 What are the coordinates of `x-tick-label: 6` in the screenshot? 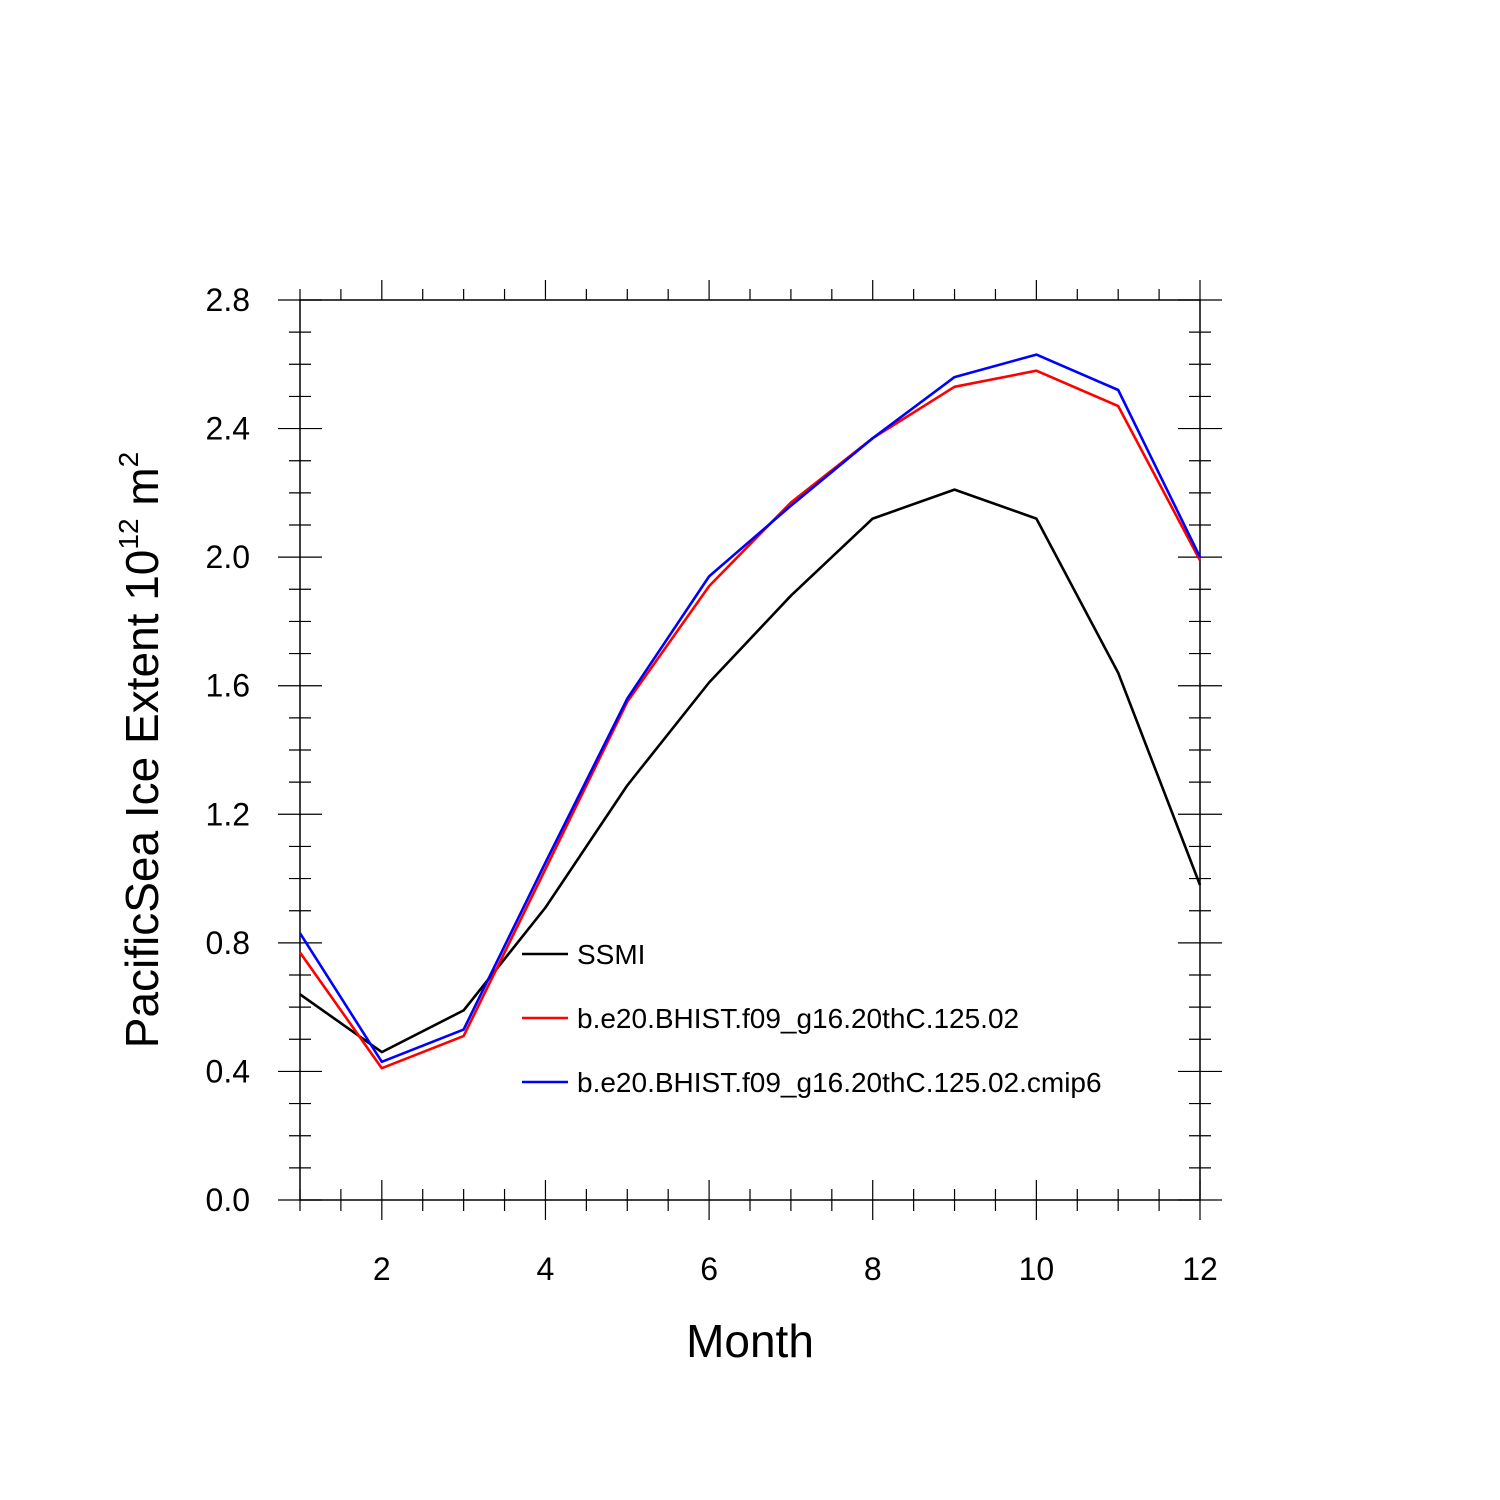 It's located at (709, 1269).